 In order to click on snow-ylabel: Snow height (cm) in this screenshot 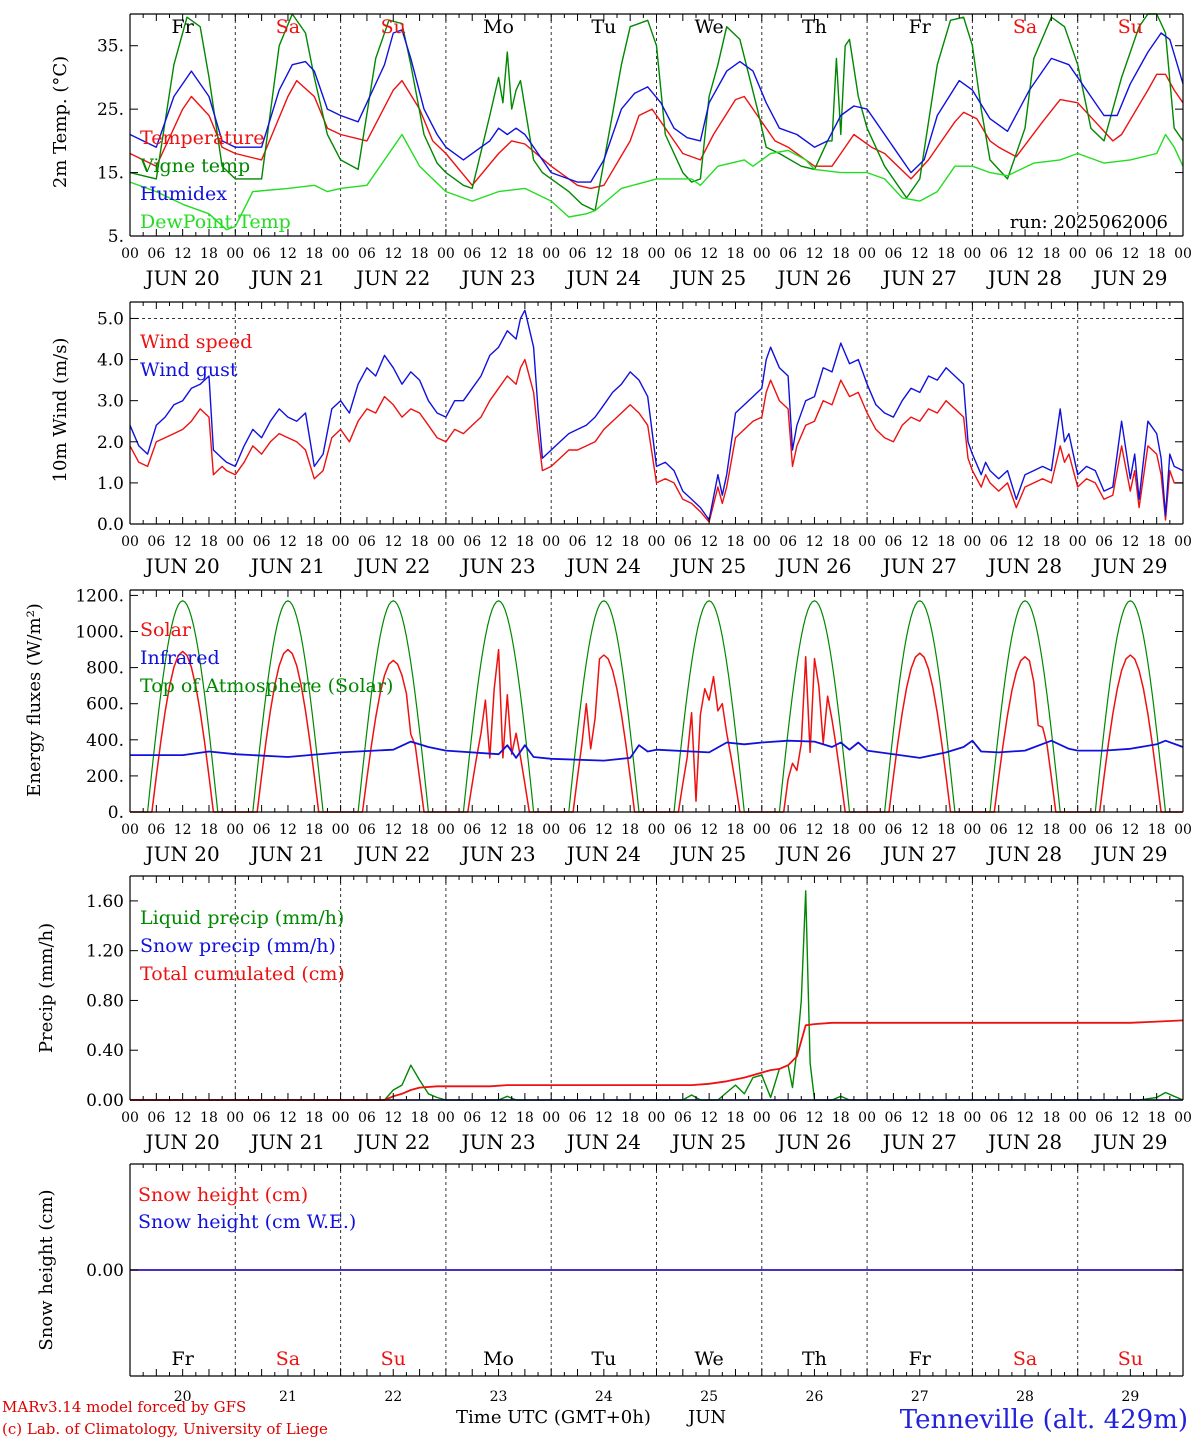, I will do `click(46, 1269)`.